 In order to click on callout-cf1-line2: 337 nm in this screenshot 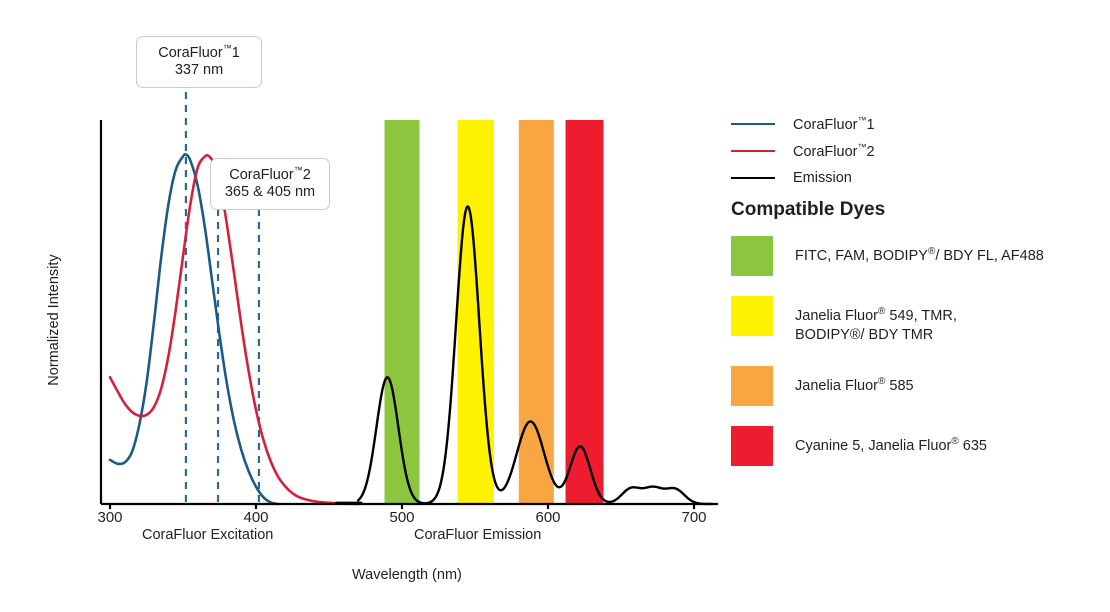, I will do `click(199, 70)`.